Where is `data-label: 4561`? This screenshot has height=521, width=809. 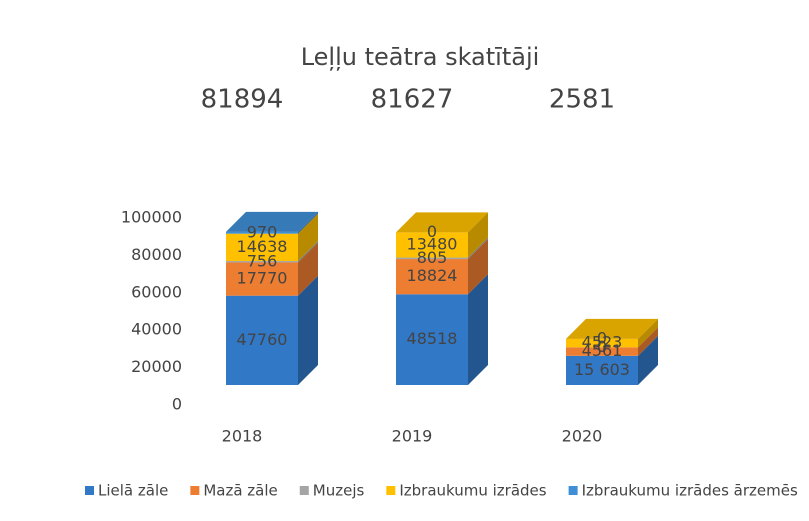 data-label: 4561 is located at coordinates (602, 350).